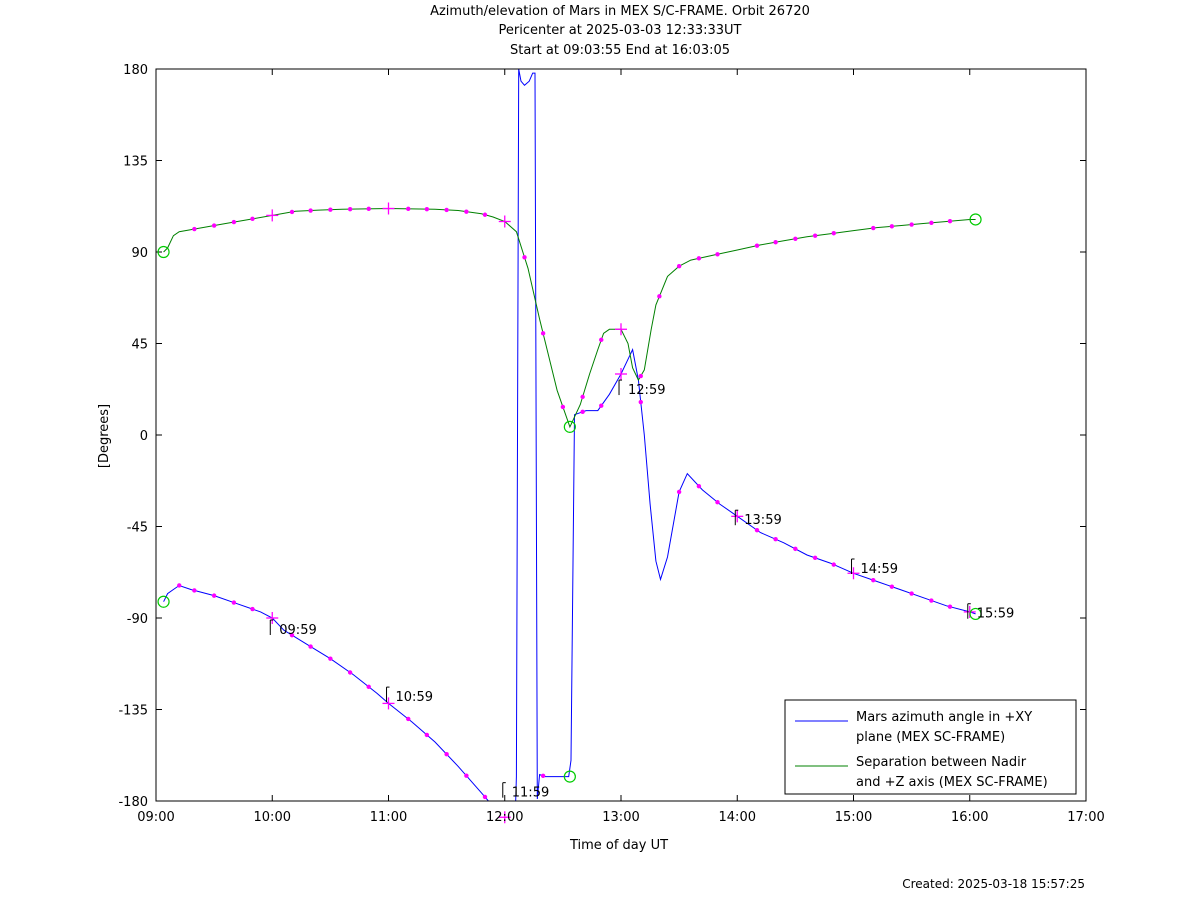 This screenshot has width=1200, height=901. Describe the element at coordinates (853, 817) in the screenshot. I see `x-tick-label: 15:00` at that location.